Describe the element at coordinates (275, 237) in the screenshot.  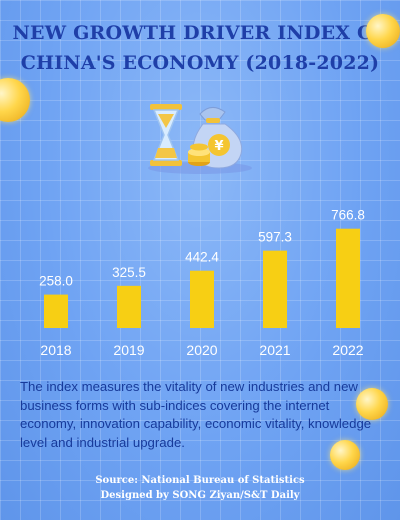
I see `value-label-2021: 597.3` at that location.